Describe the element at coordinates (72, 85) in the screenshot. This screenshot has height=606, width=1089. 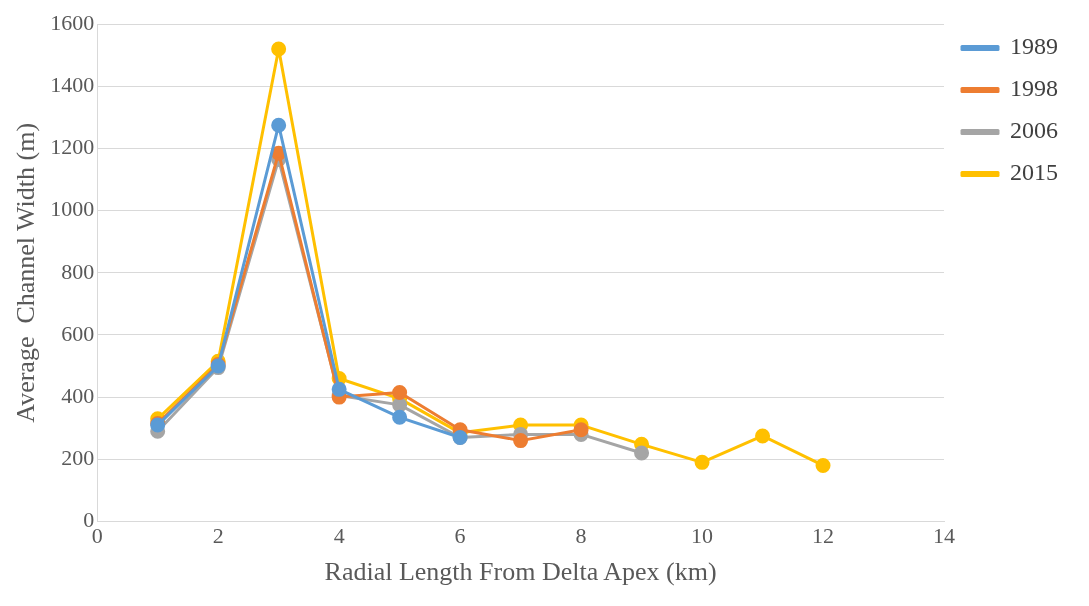
I see `y-tick-label: 1400` at that location.